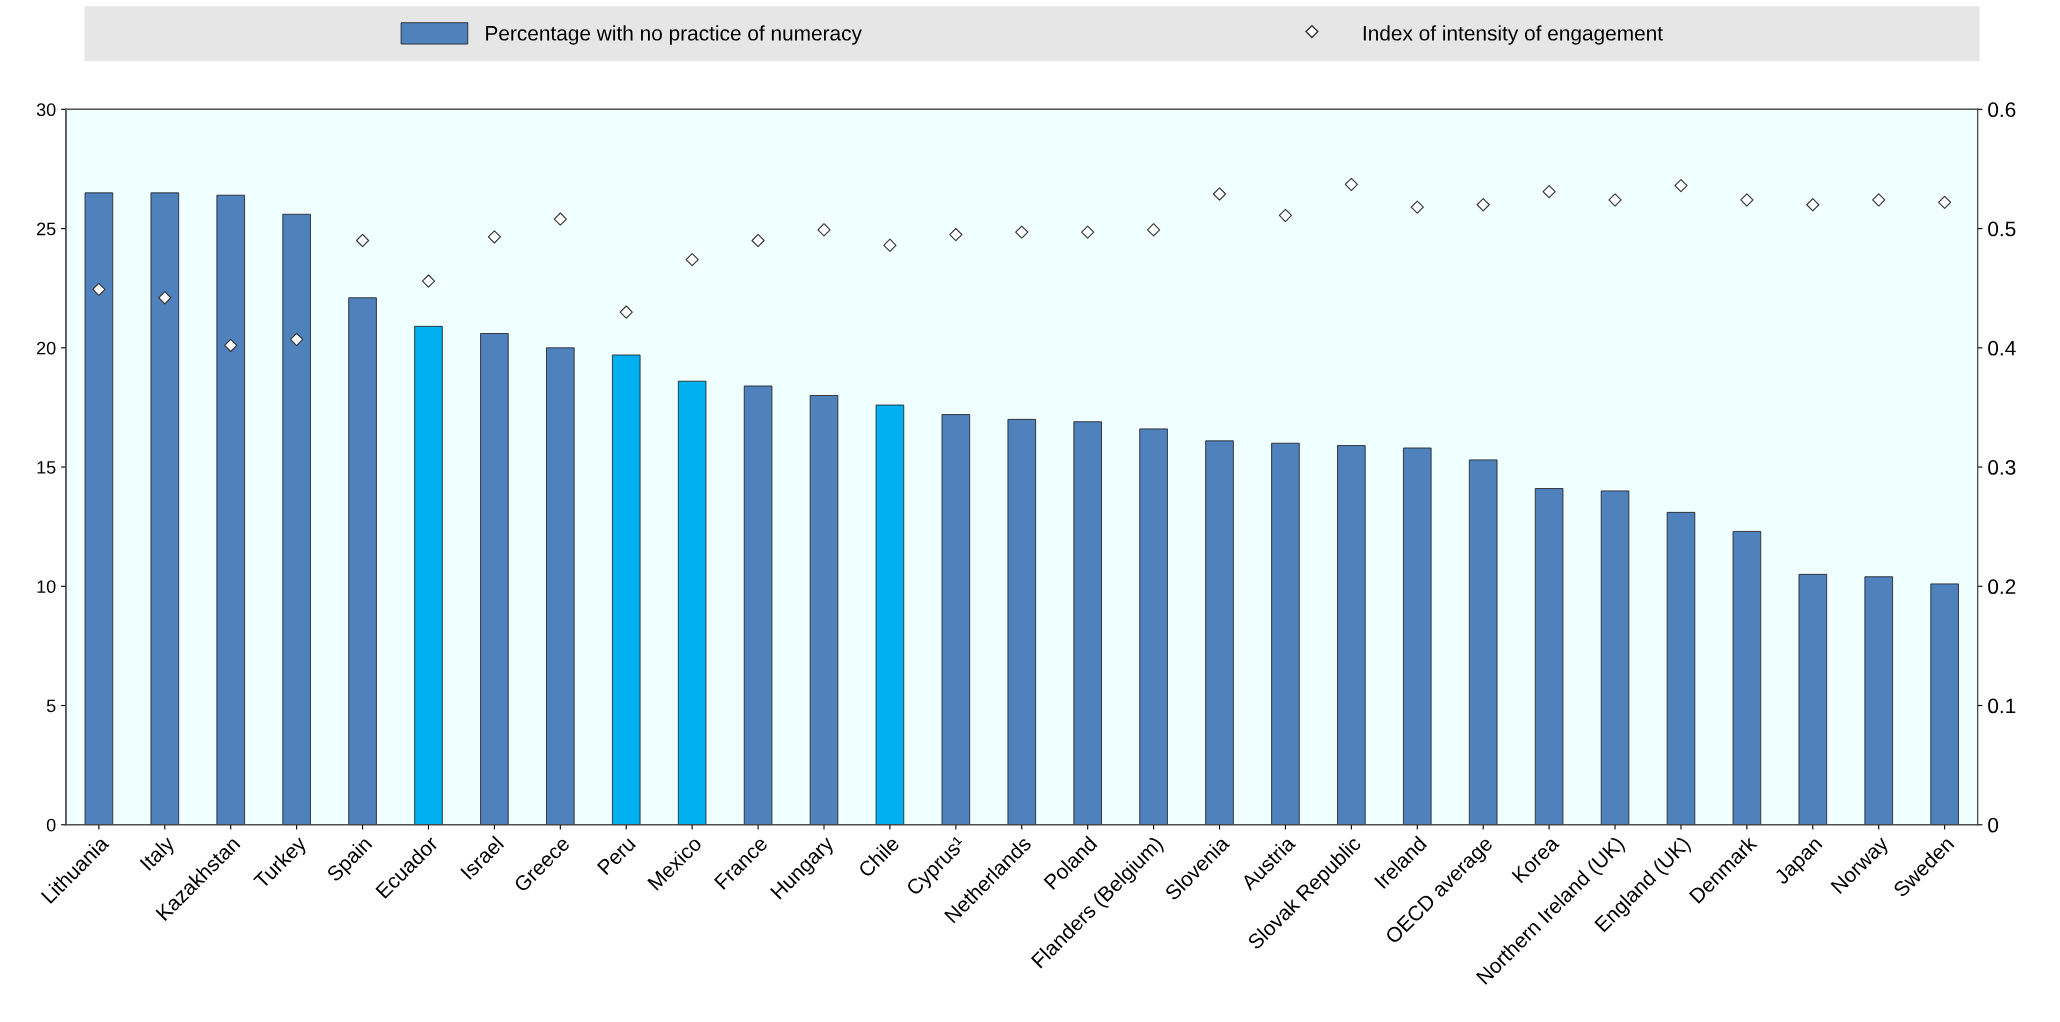 The height and width of the screenshot is (1022, 2060). I want to click on legend-label: Percentage with no practice of numeracy, so click(674, 35).